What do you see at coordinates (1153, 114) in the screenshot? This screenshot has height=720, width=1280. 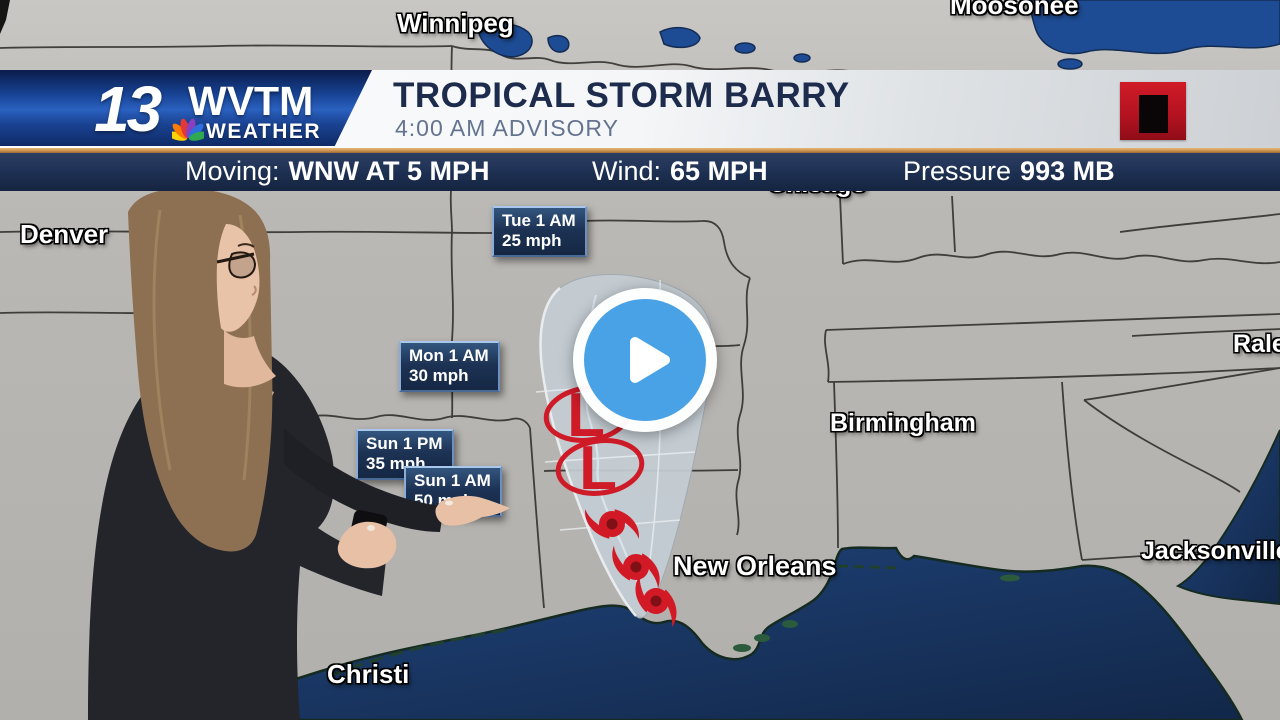 I see `red-badge-square-icon` at bounding box center [1153, 114].